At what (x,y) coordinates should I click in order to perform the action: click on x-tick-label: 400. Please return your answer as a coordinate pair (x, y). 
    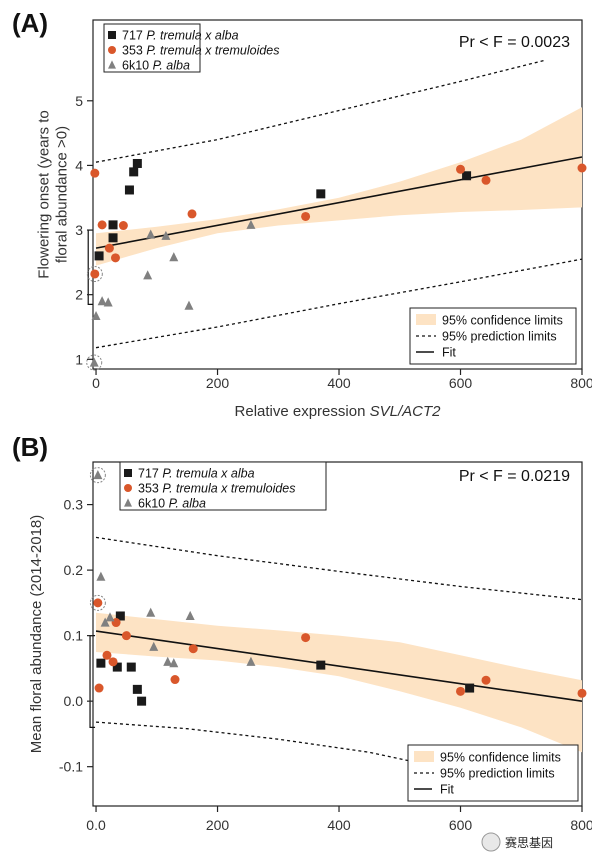
    Looking at the image, I should click on (339, 825).